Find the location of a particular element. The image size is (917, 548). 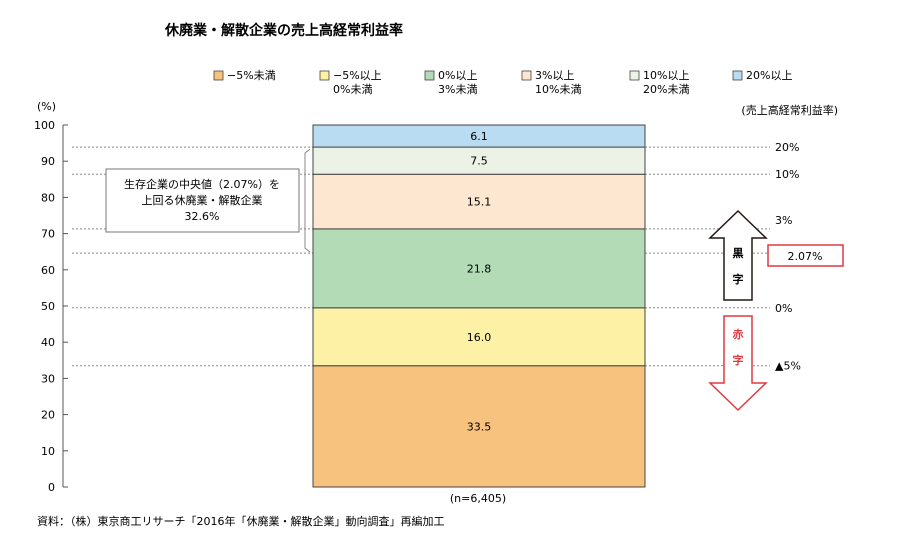

loss-arrow: 赤 字 is located at coordinates (738, 363).